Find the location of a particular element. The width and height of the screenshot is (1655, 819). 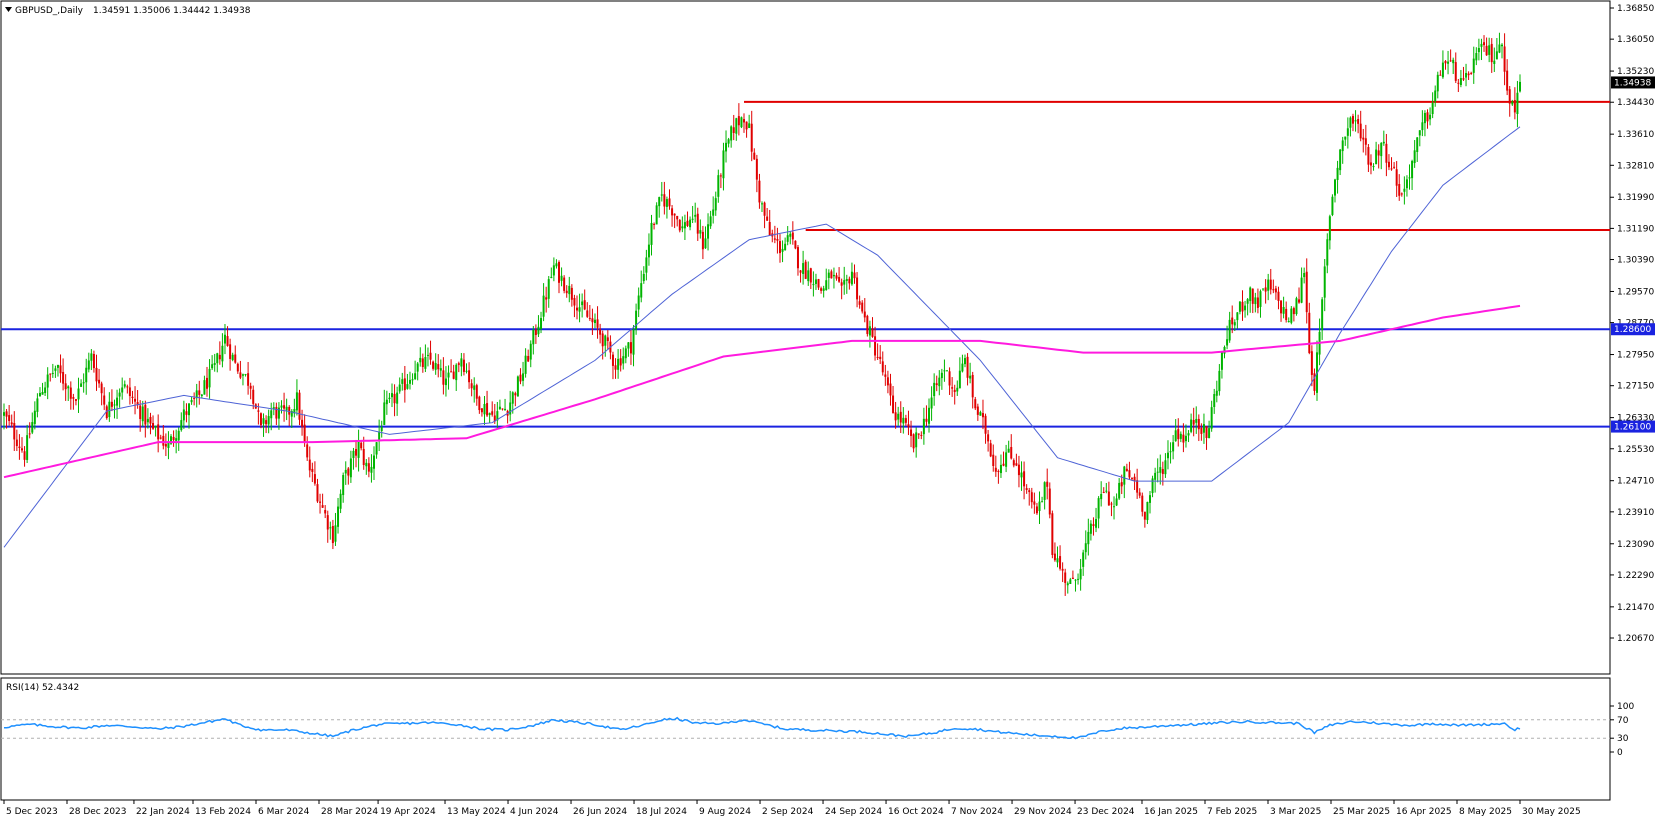

rsi-tick-label: 100 is located at coordinates (1625, 707).